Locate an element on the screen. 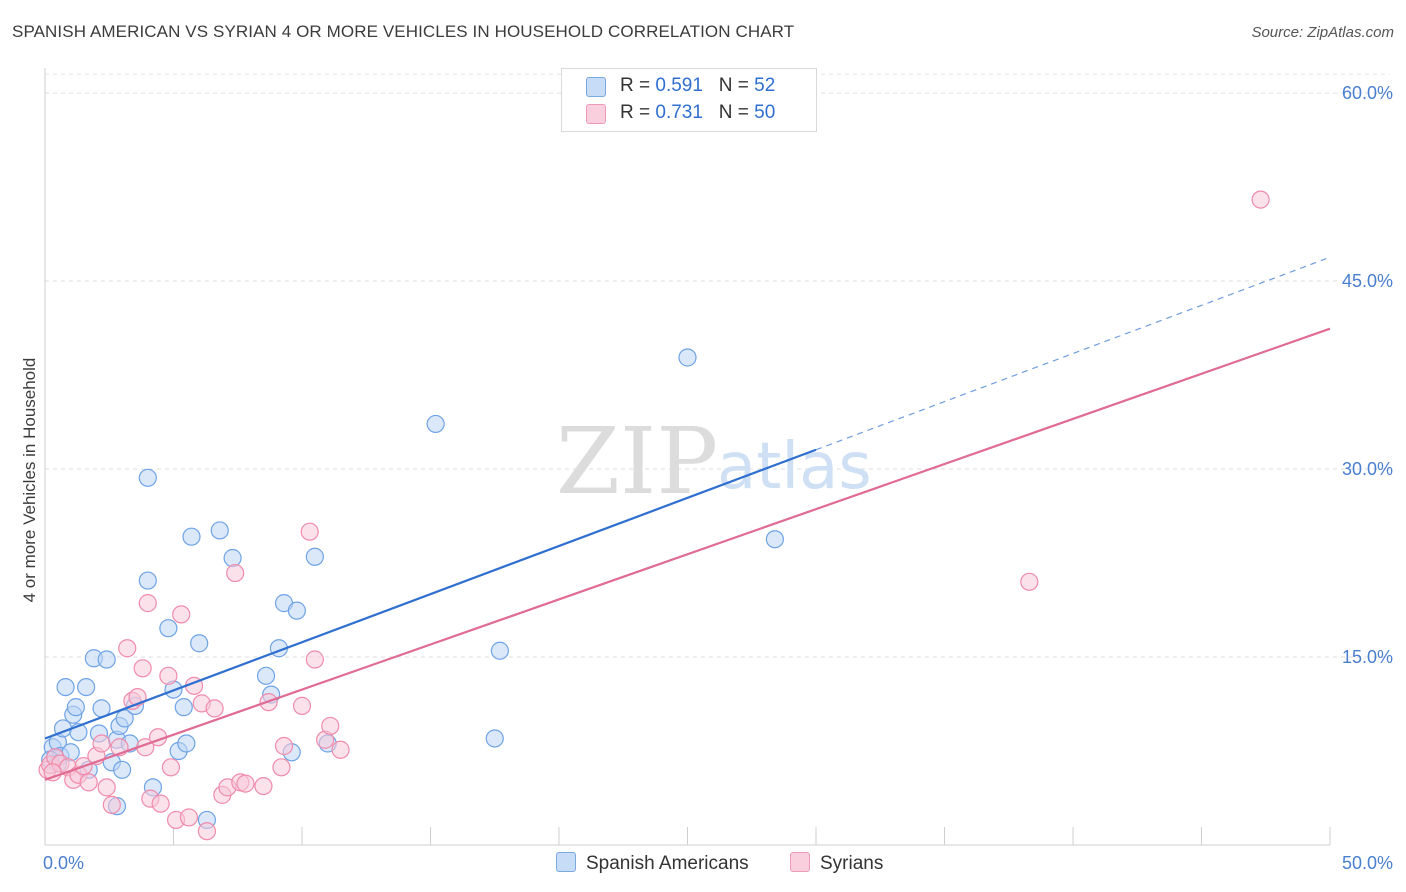  watermark-atlas: atlas is located at coordinates (794, 467).